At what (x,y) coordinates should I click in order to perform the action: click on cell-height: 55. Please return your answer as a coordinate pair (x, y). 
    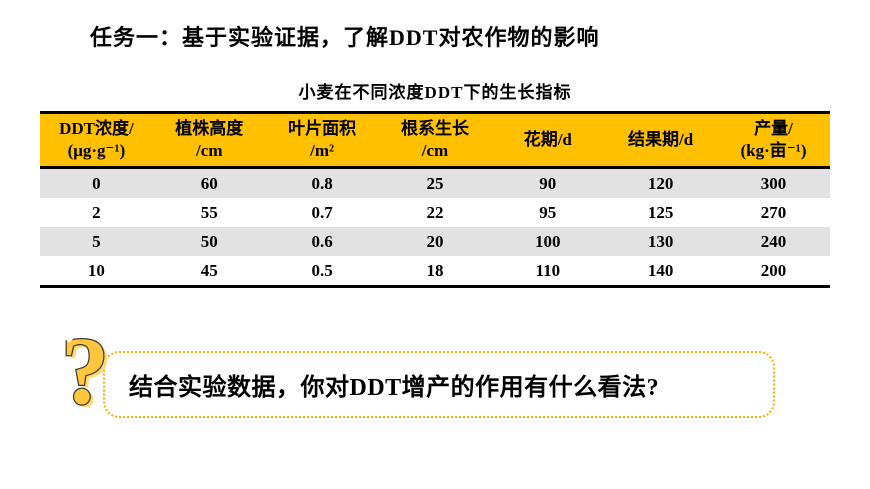
    Looking at the image, I should click on (209, 212).